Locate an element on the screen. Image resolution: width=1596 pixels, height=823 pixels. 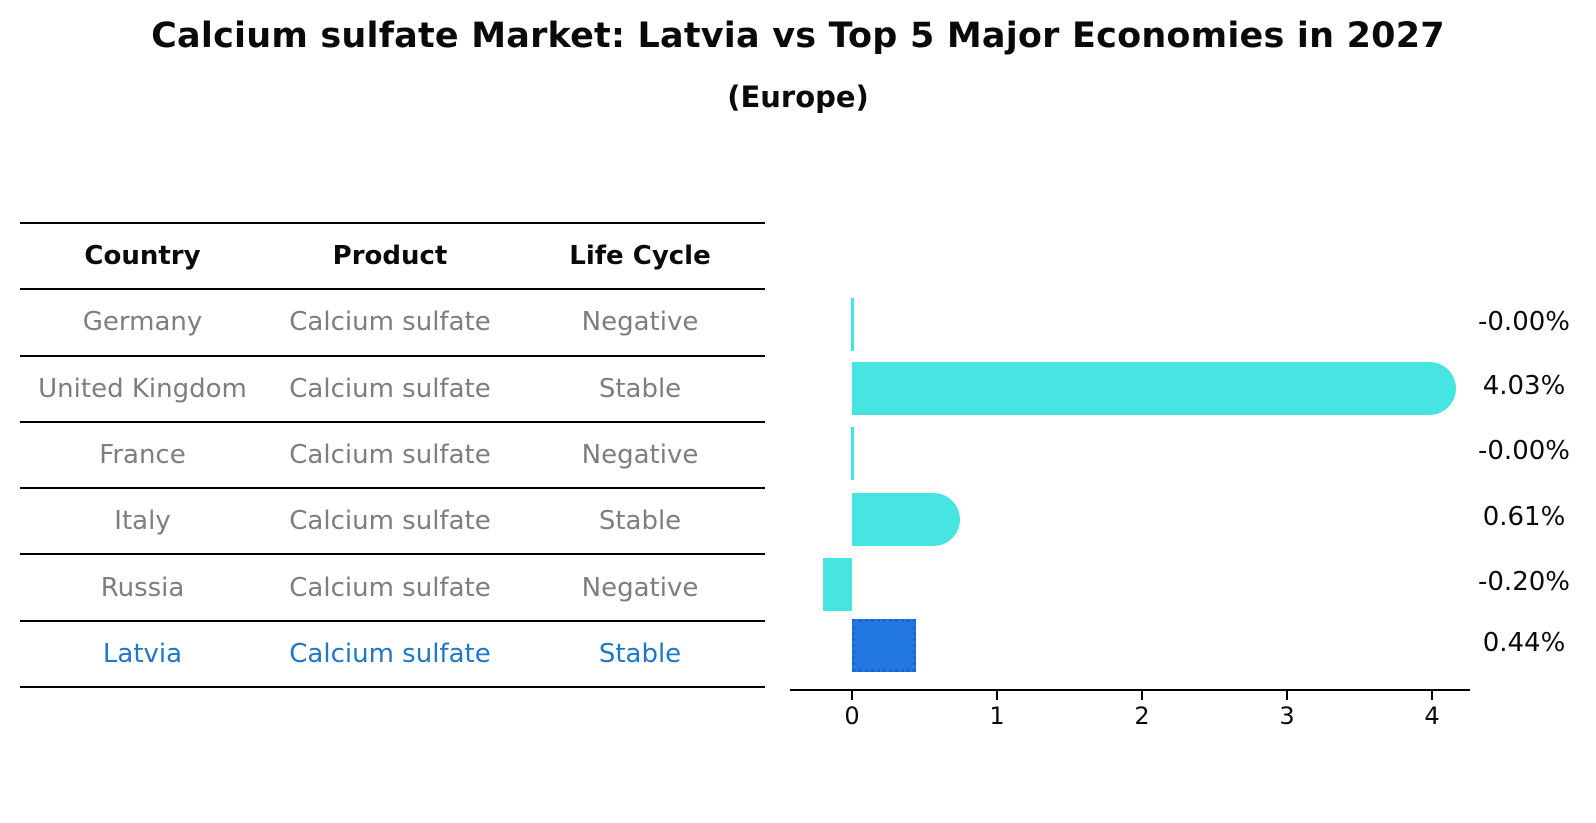
table-header-life-cycle: Life Cycle is located at coordinates (640, 256).